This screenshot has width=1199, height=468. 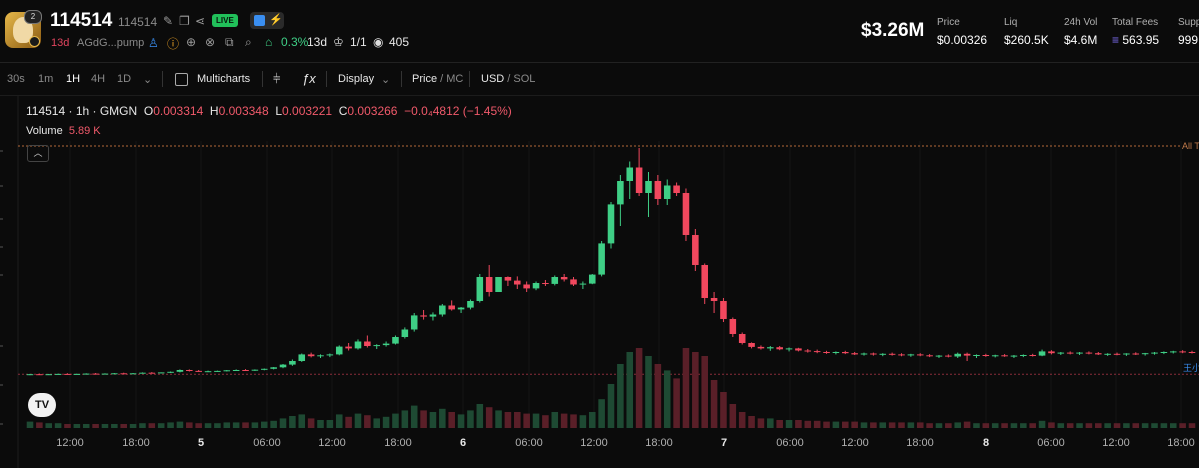 I want to click on x-tick-label: 8, so click(x=986, y=443).